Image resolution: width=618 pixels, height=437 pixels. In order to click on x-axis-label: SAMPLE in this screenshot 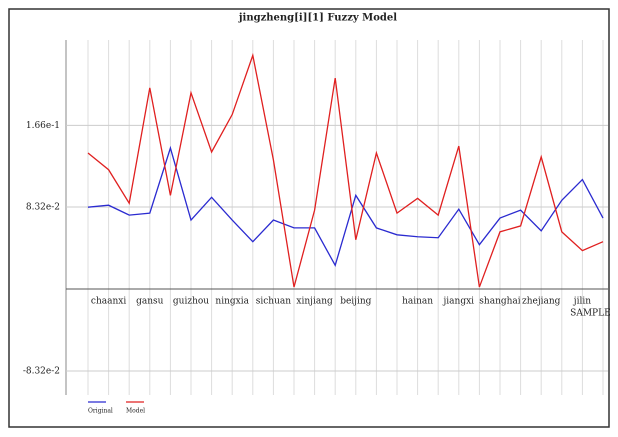, I will do `click(590, 314)`.